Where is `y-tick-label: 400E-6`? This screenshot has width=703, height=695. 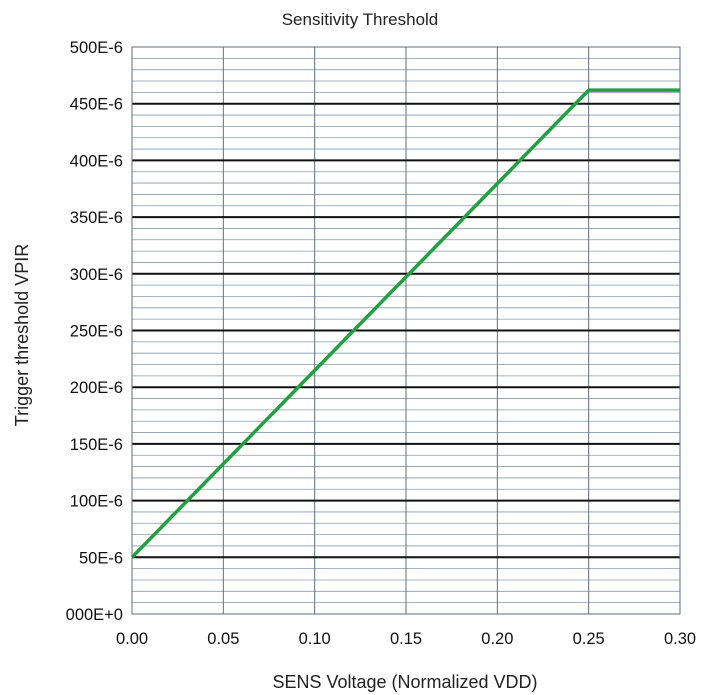 y-tick-label: 400E-6 is located at coordinates (96, 161).